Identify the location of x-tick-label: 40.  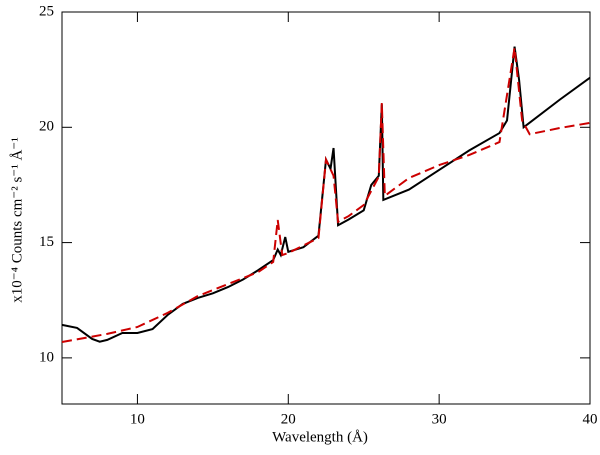
(590, 419).